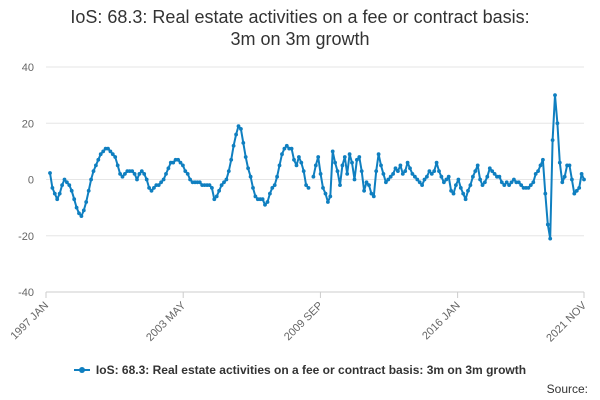 Image resolution: width=600 pixels, height=400 pixels. I want to click on y-tick-label: 0, so click(31, 181).